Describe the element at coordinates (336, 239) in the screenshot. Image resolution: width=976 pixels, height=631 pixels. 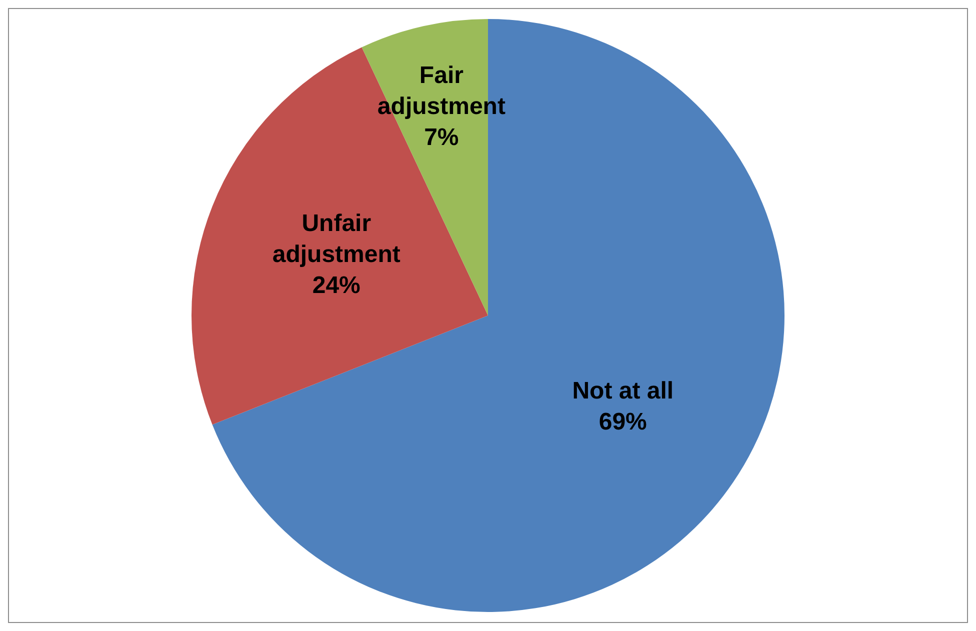
I see `slice-label: Unfair adjustment` at that location.